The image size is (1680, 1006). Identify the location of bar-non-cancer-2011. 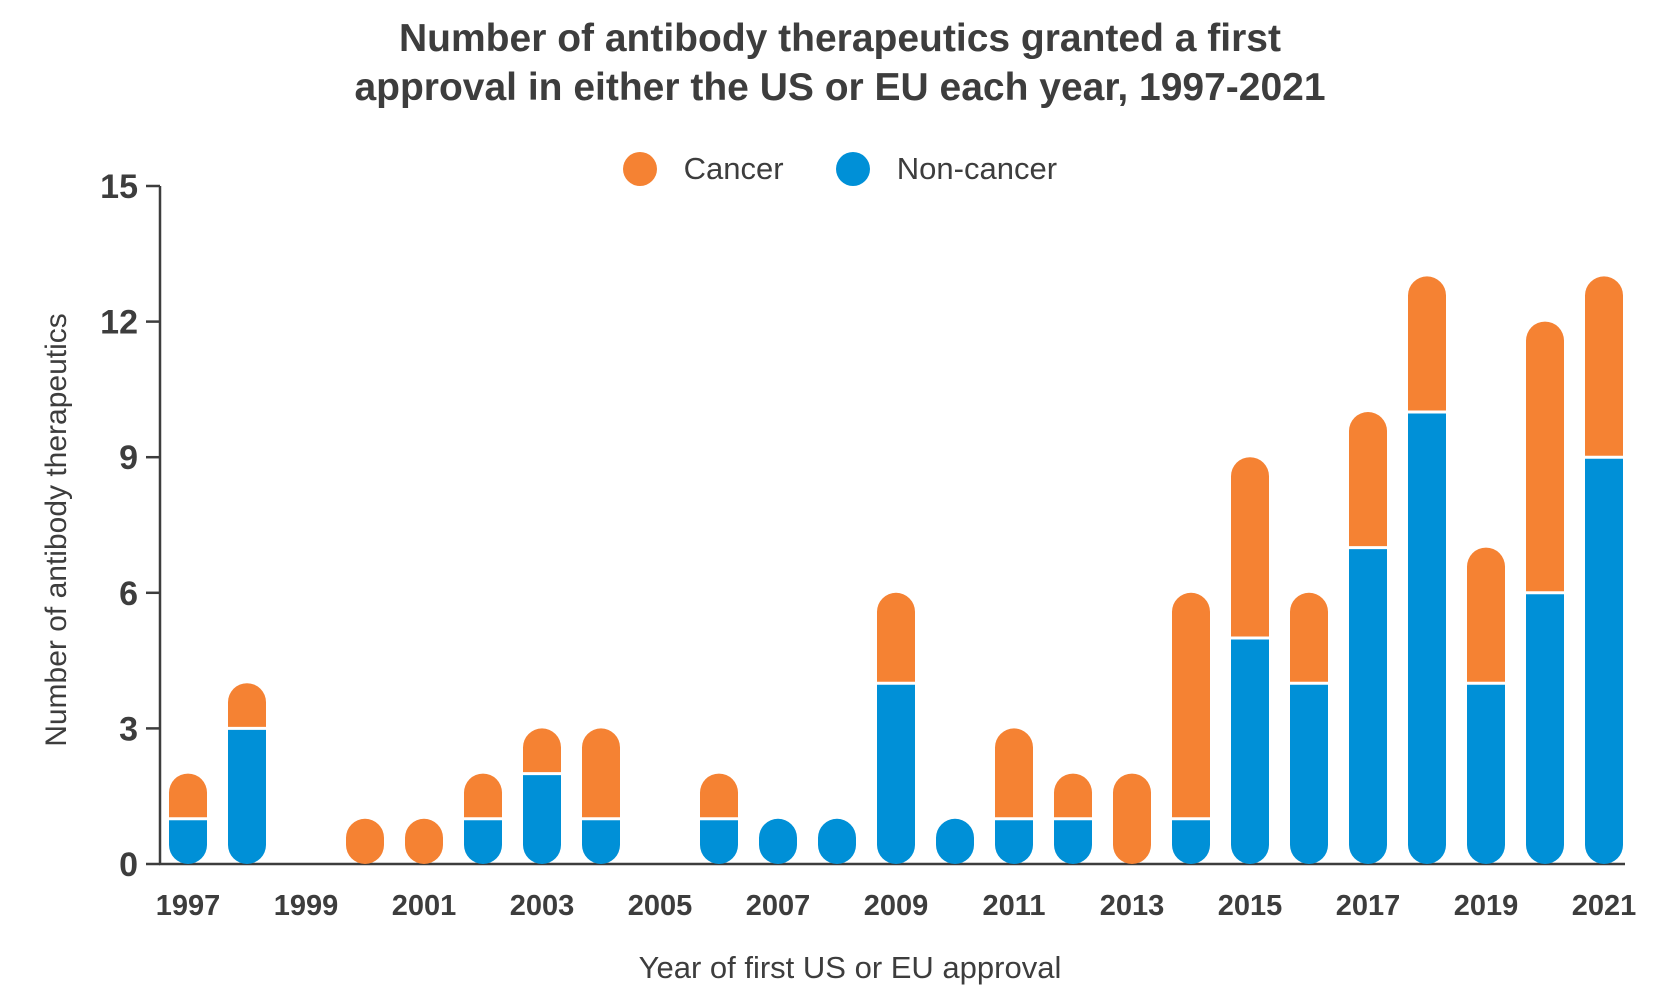
(1014, 842).